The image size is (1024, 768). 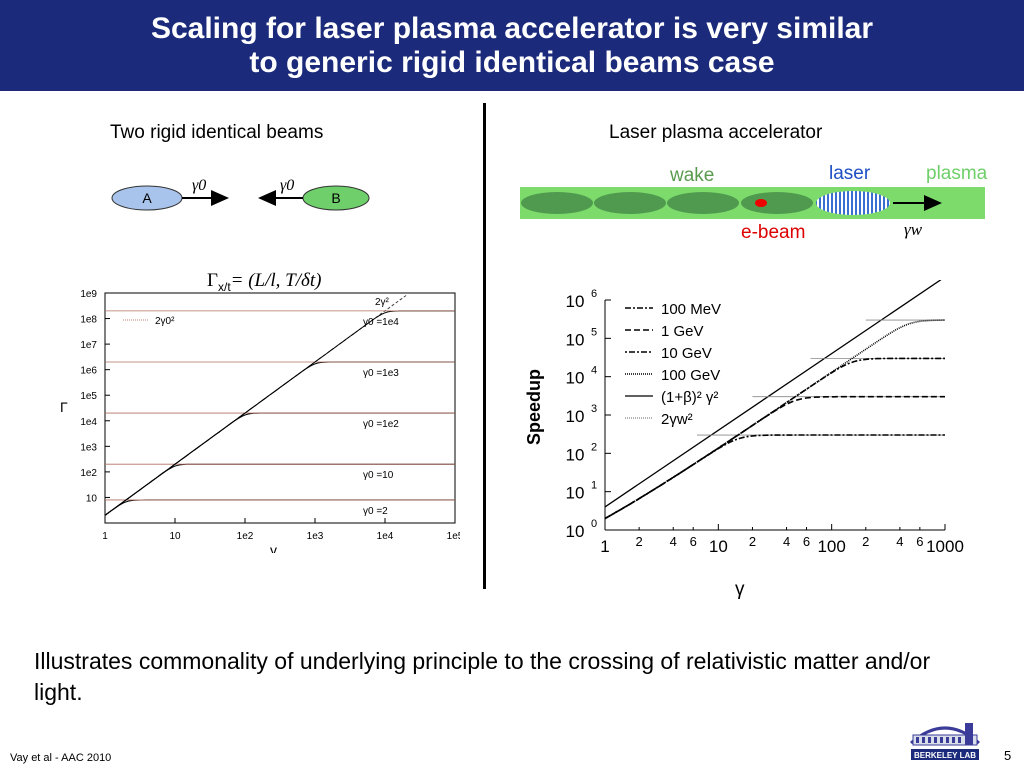 What do you see at coordinates (945, 755) in the screenshot?
I see `logo-text: BERKELEY LAB` at bounding box center [945, 755].